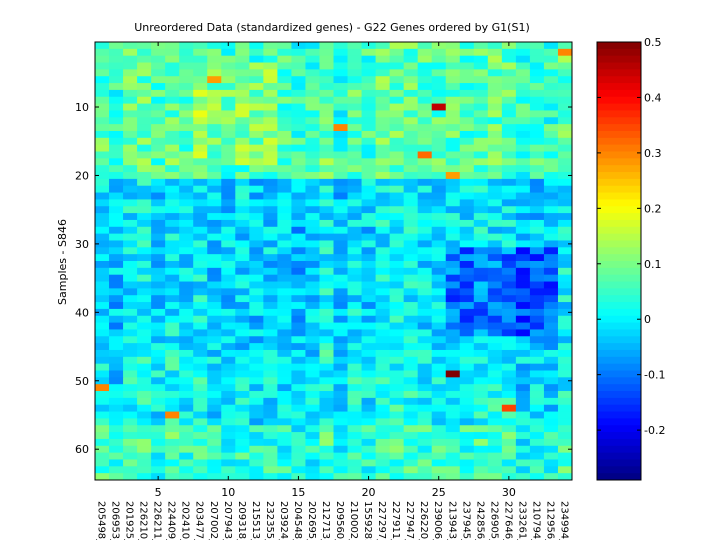 This screenshot has height=540, width=720. Describe the element at coordinates (82, 381) in the screenshot. I see `y-tick-label: 50` at that location.